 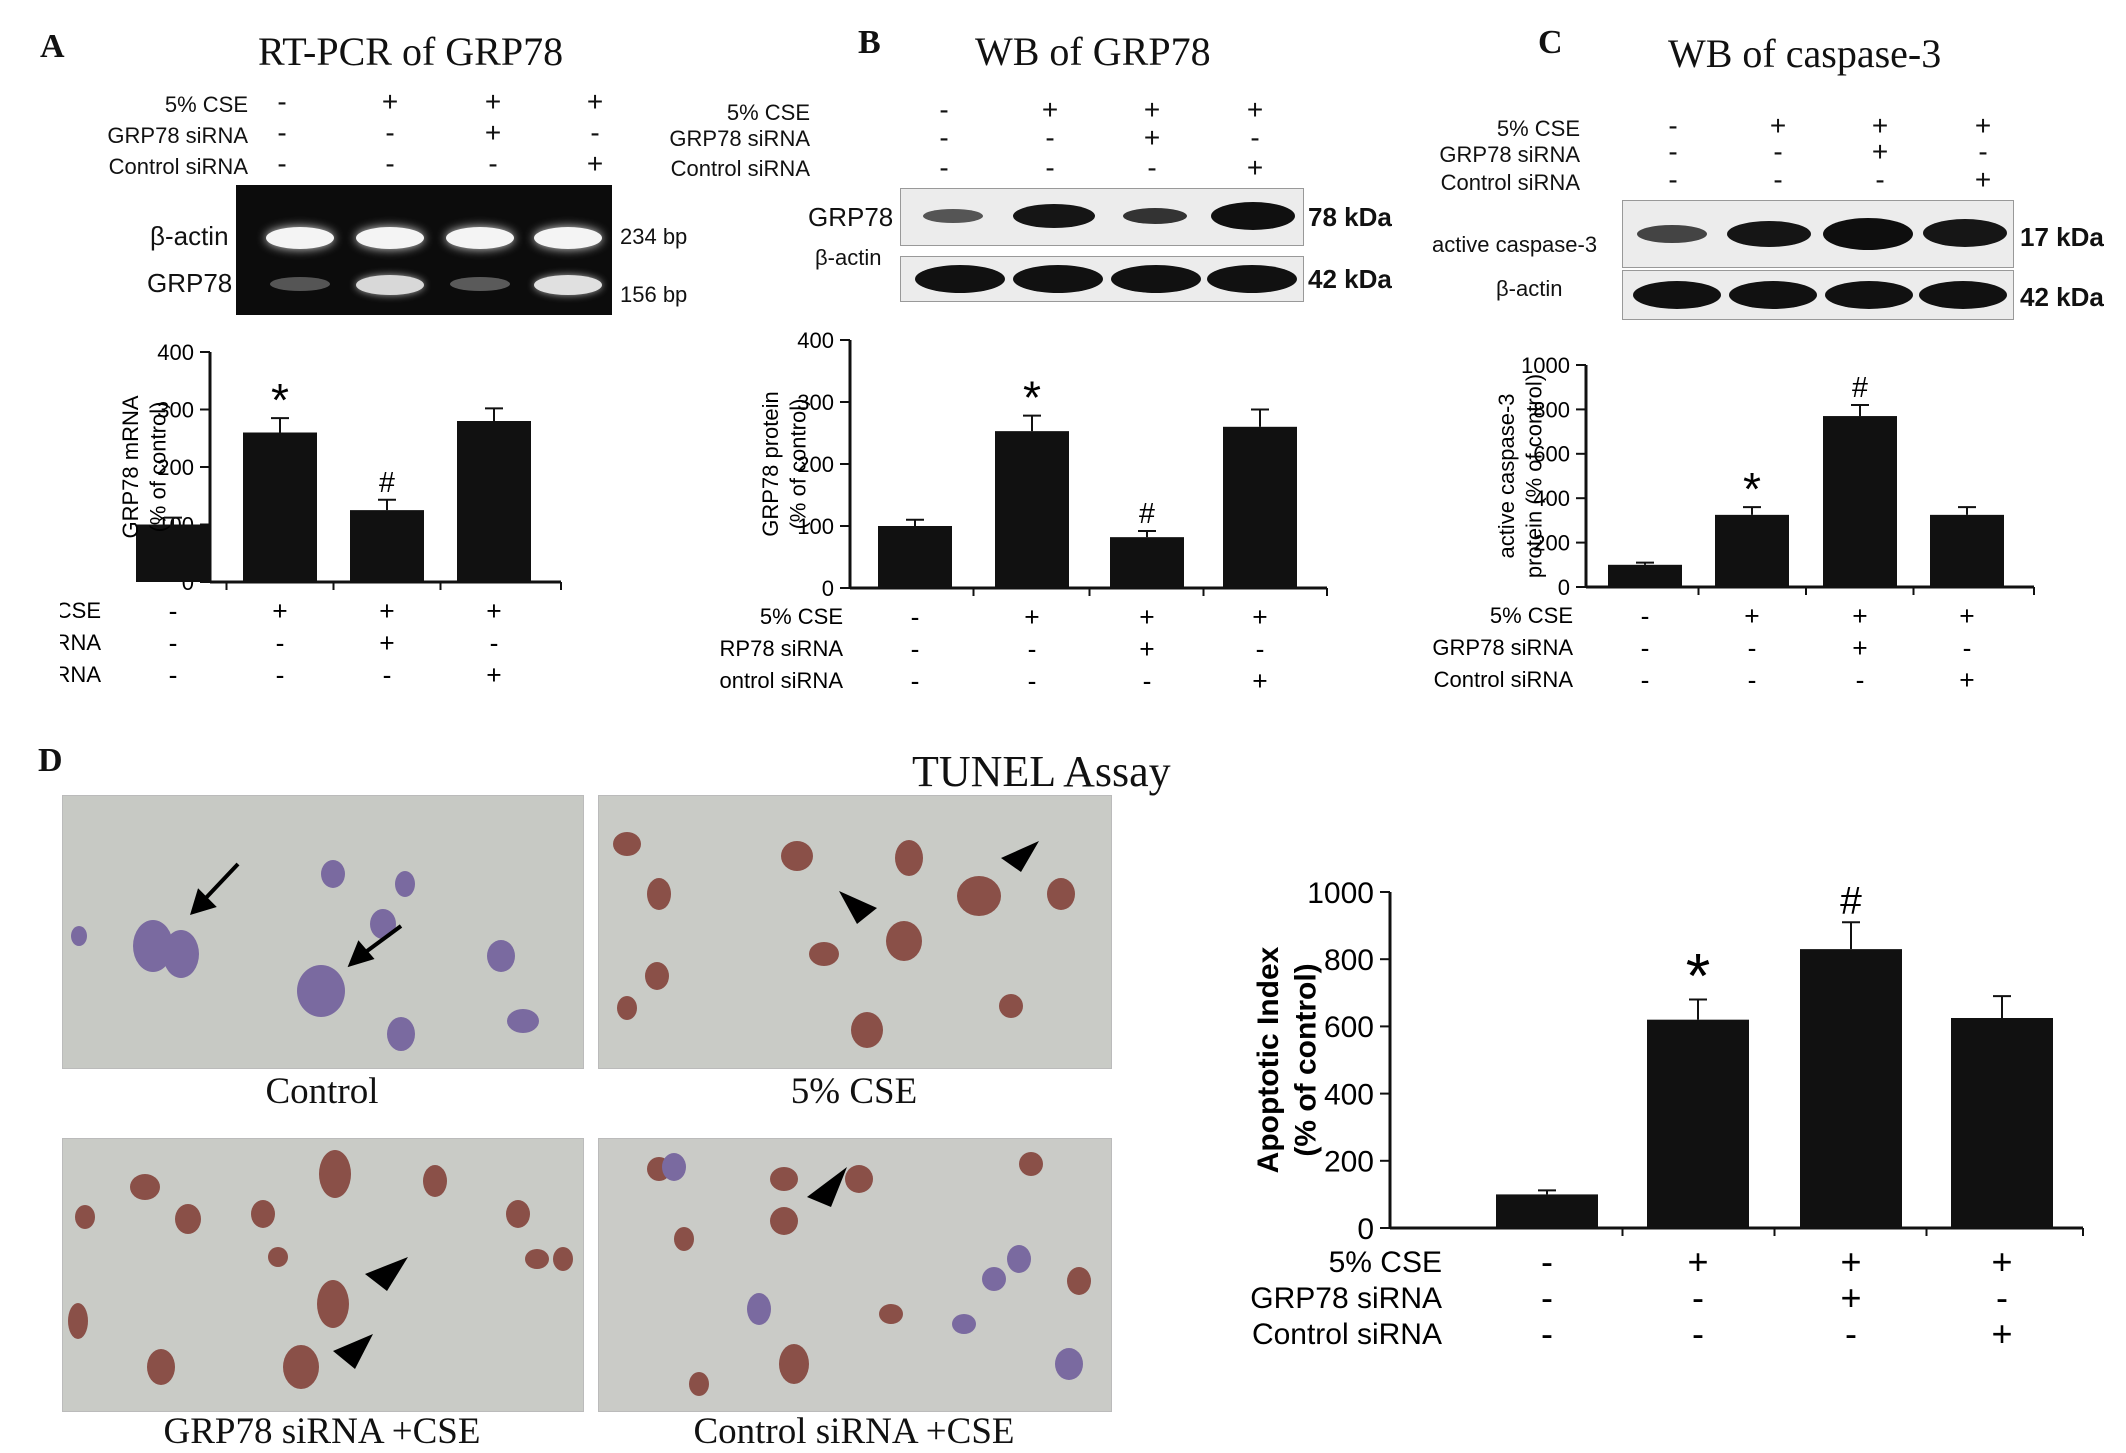 What do you see at coordinates (1350, 217) in the screenshot?
I see `band-size: 78 kDa` at bounding box center [1350, 217].